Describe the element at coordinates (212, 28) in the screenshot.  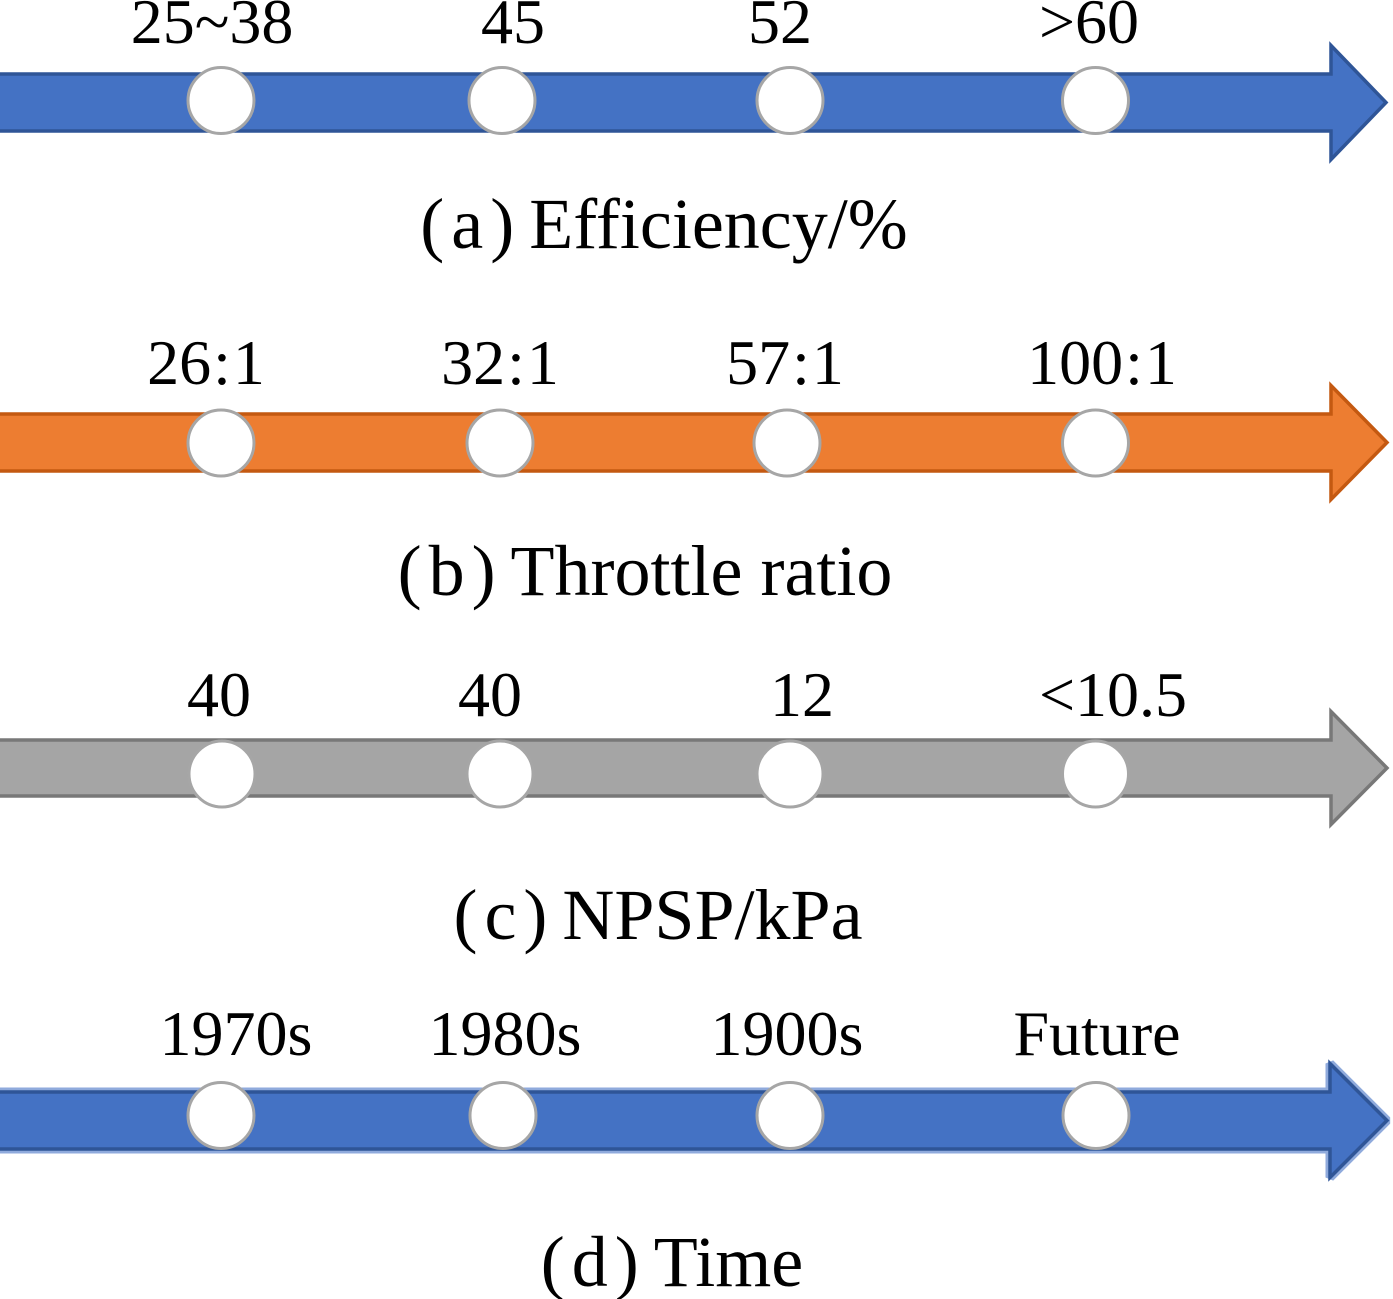
I see `svg-text: 25~38` at that location.